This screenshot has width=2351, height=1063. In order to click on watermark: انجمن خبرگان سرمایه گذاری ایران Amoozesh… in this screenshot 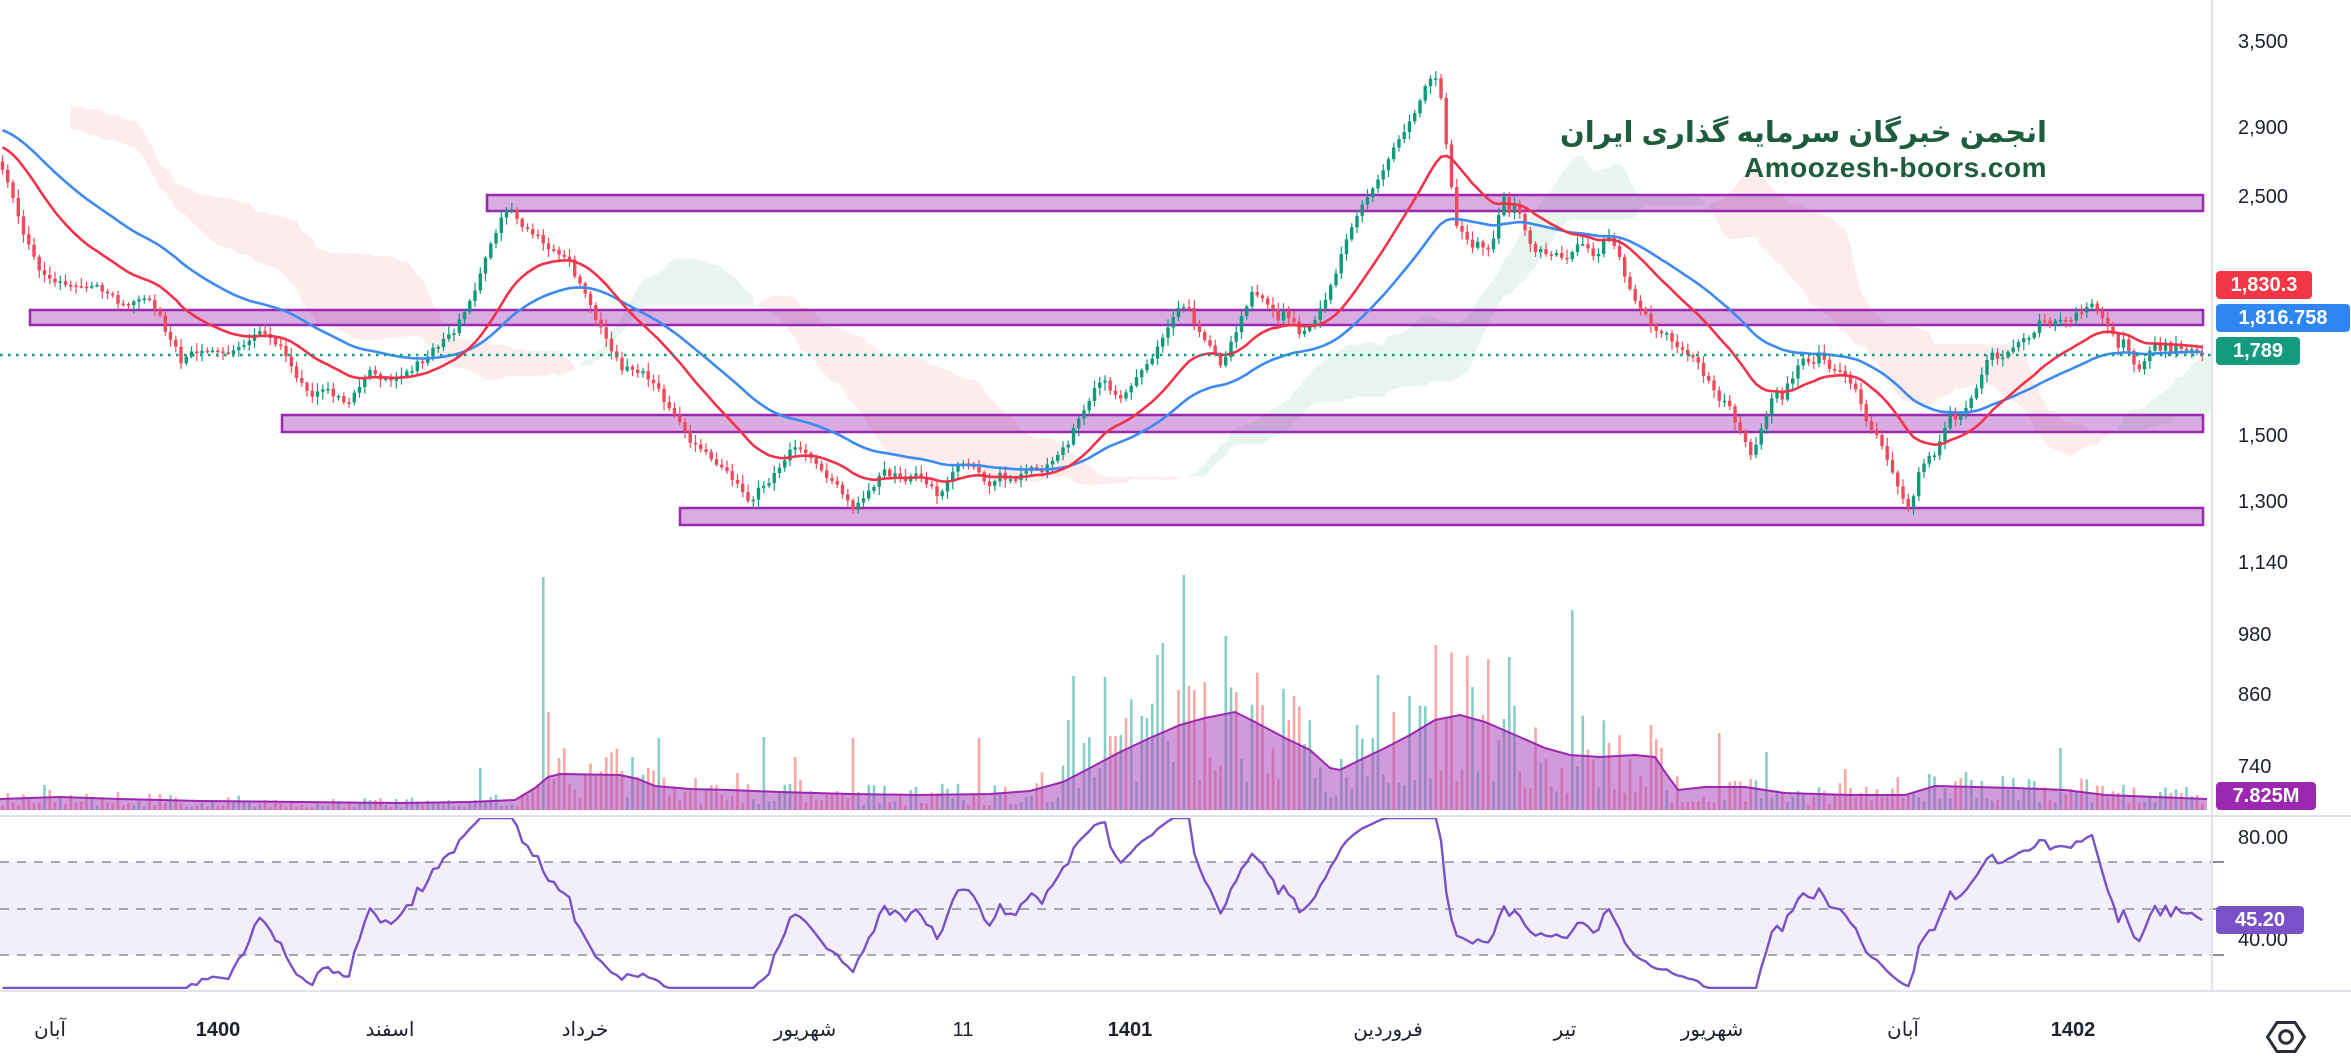, I will do `click(1803, 150)`.